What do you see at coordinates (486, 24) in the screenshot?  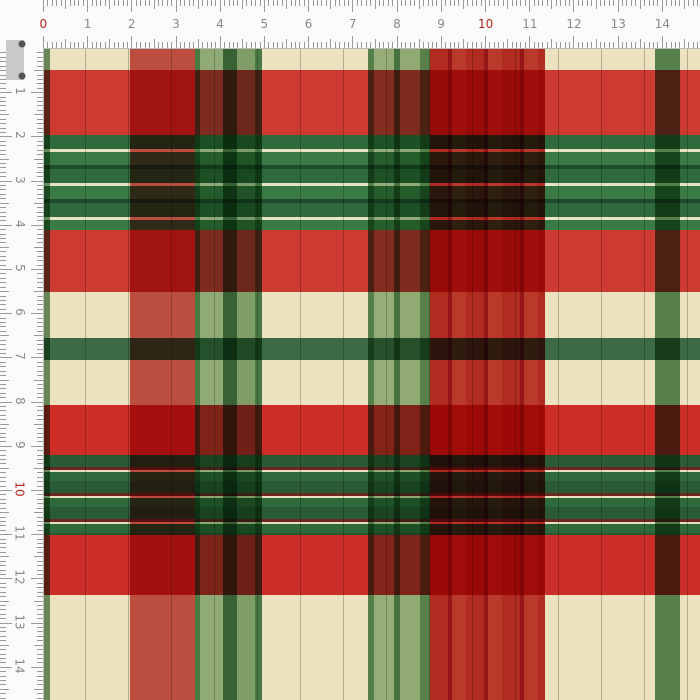 I see `top-ruler-label: 10` at bounding box center [486, 24].